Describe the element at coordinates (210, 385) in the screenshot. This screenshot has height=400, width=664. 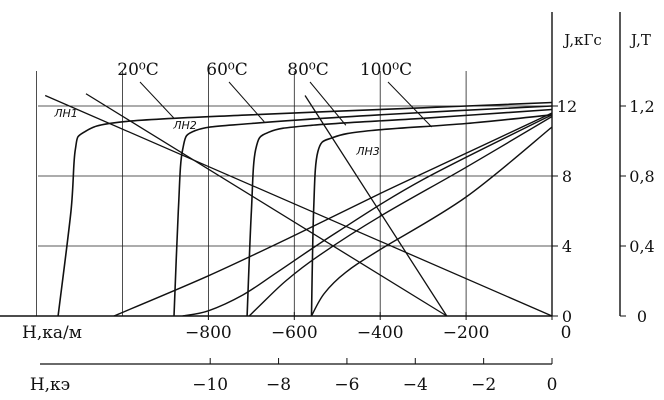
I see `x-bottom-tick-label: −10` at that location.